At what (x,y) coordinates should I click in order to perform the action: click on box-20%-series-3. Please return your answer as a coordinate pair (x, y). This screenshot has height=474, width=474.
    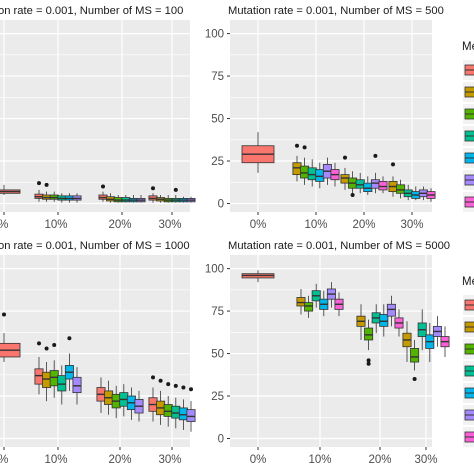
    Looking at the image, I should click on (369, 342).